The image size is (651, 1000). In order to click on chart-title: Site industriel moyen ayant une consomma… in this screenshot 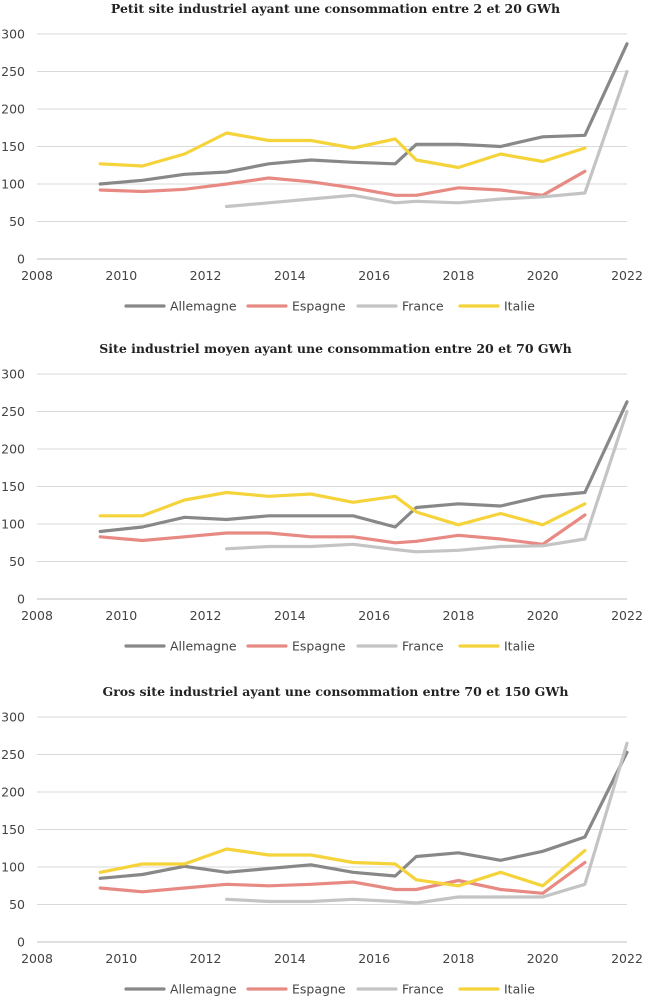, I will do `click(335, 348)`.